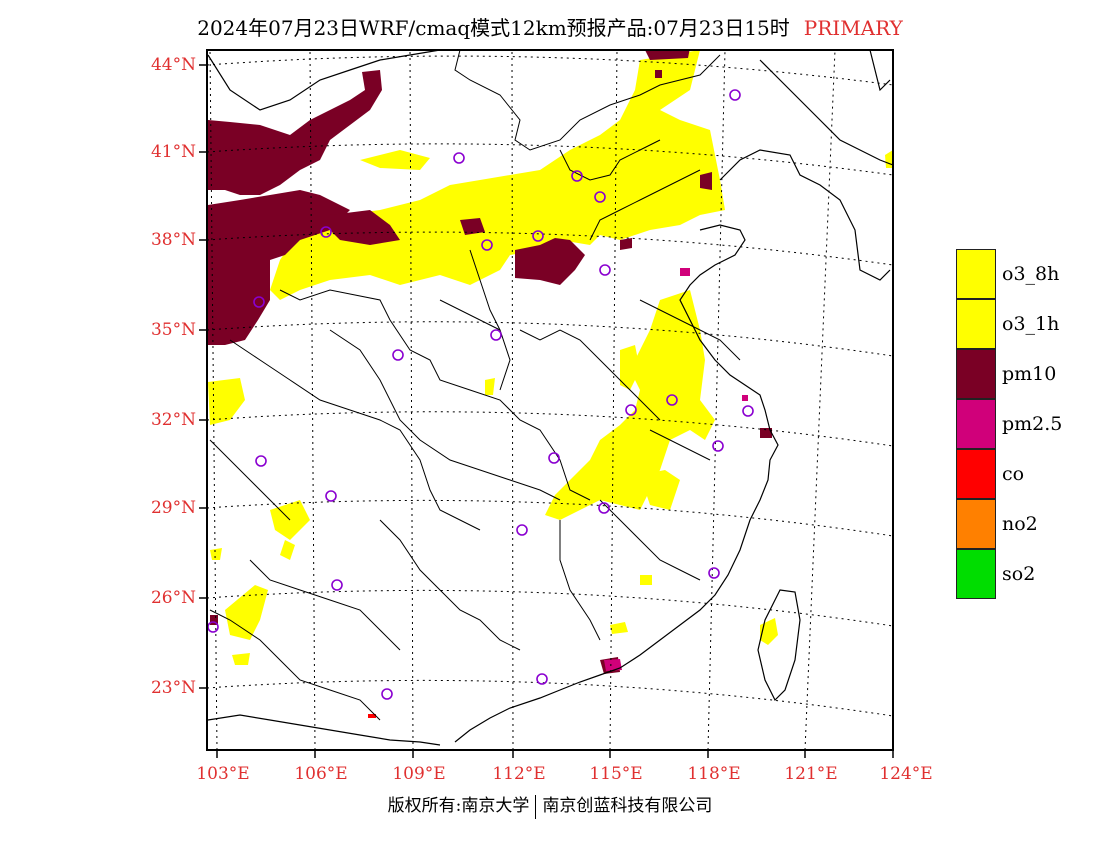  Describe the element at coordinates (536, 806) in the screenshot. I see `footer-separator` at that location.